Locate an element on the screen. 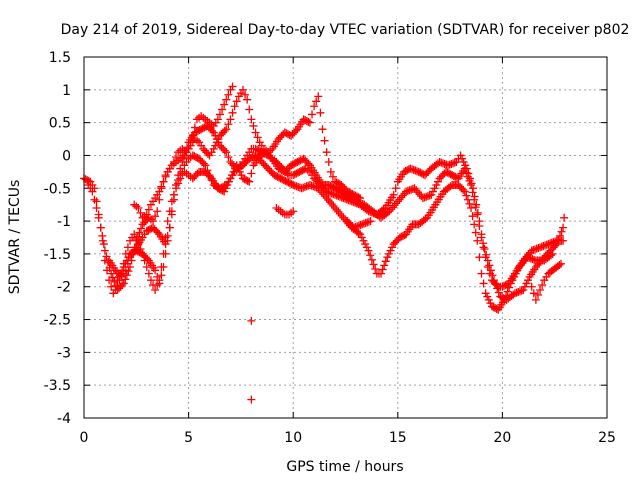  series-outliers is located at coordinates (251, 360).